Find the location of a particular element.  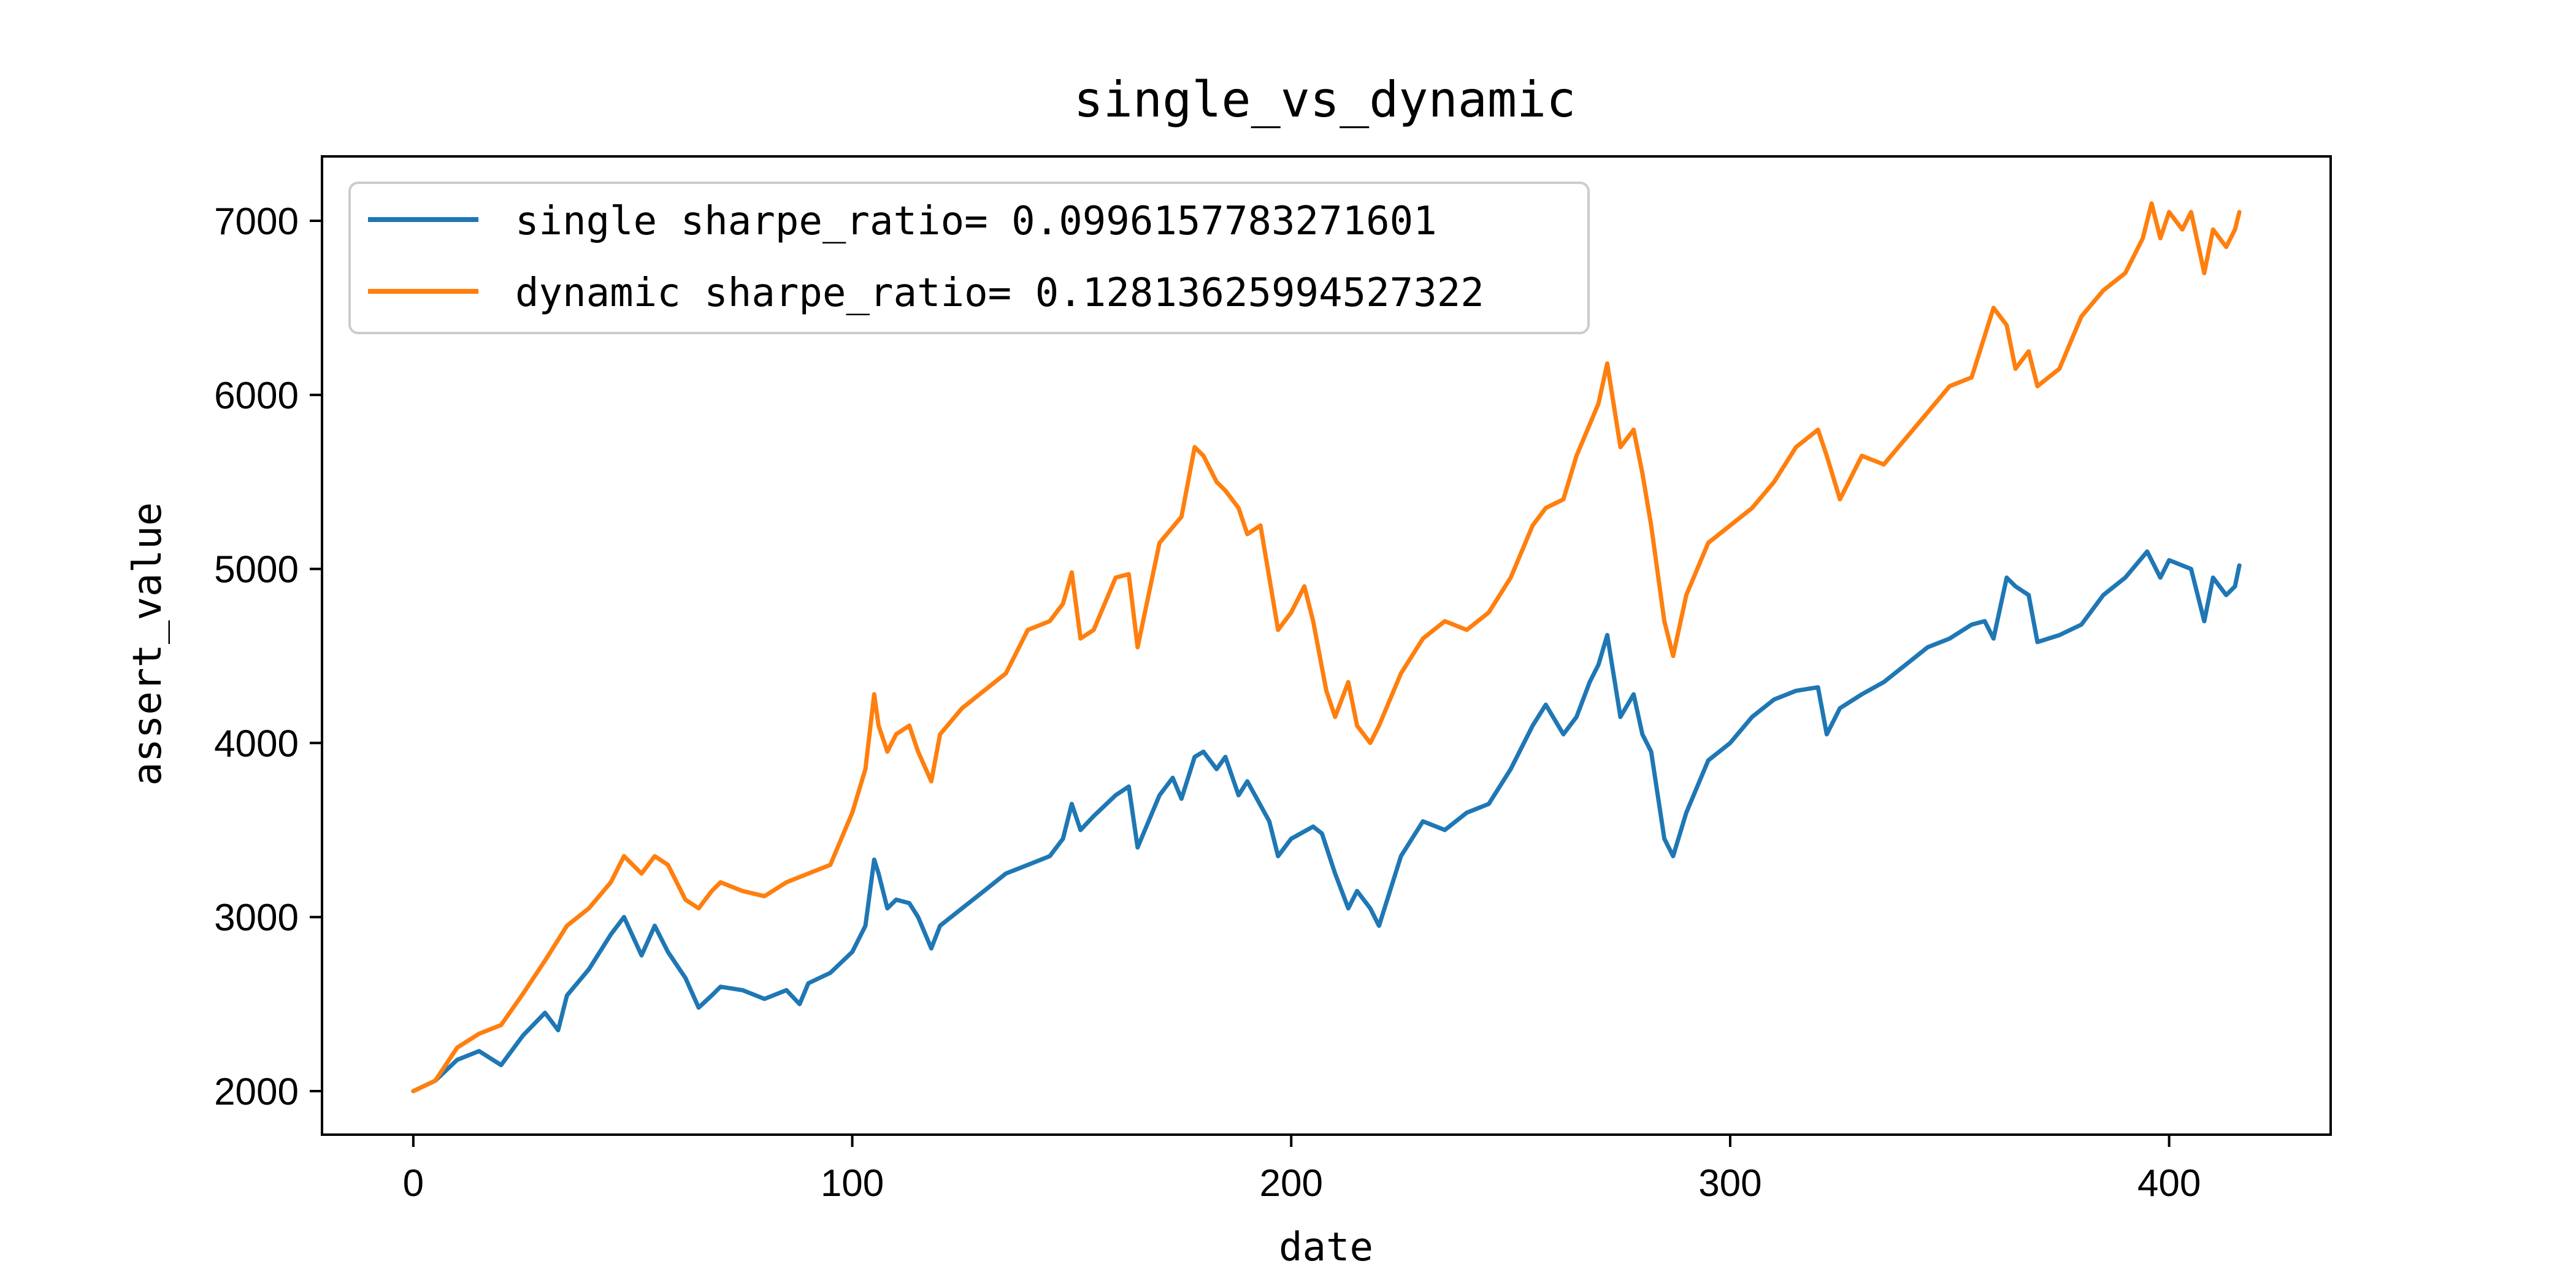

y-tick-label: 3000 is located at coordinates (256, 918).